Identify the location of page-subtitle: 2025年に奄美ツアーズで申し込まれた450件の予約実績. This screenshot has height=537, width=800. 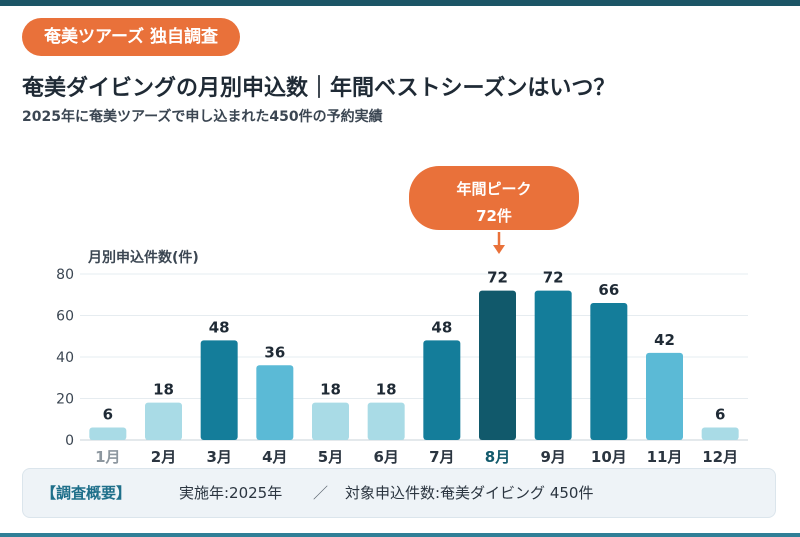
(202, 117).